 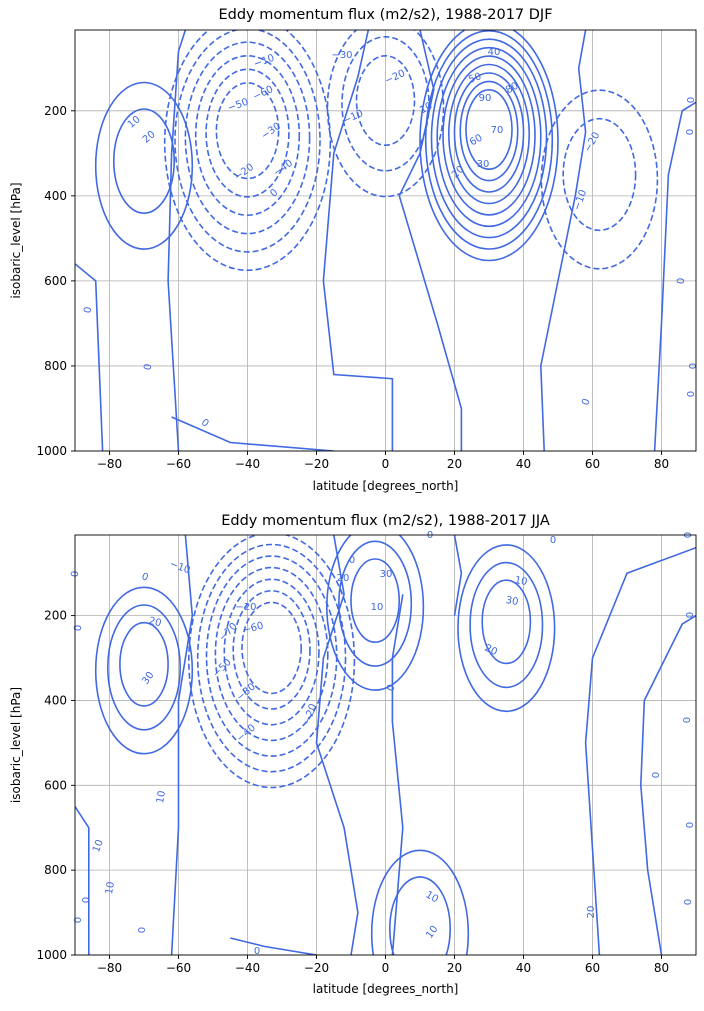 I want to click on contour-label: −20, so click(x=245, y=607).